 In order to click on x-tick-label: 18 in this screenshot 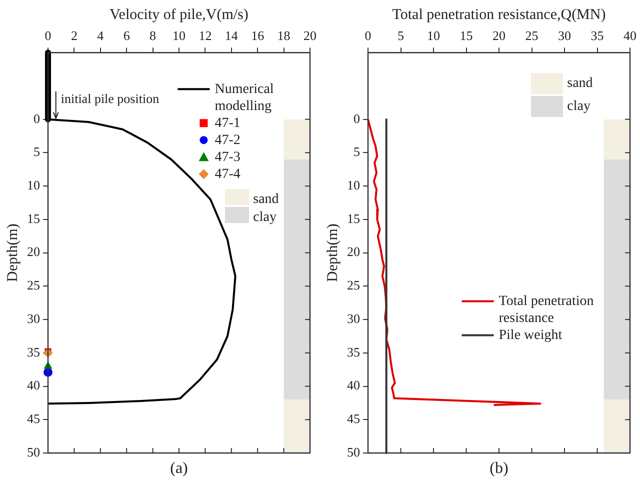, I will do `click(283, 36)`.